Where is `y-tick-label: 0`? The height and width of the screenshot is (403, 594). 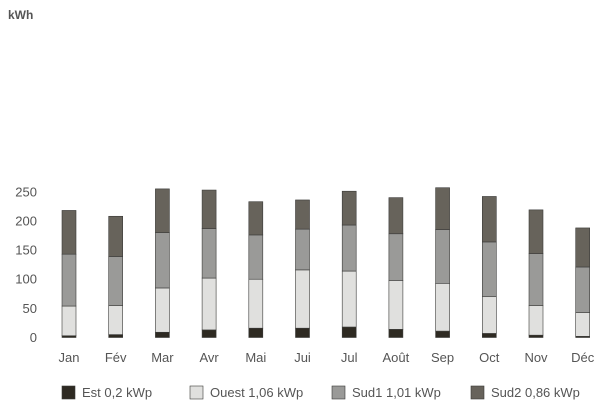 y-tick-label: 0 is located at coordinates (33, 337).